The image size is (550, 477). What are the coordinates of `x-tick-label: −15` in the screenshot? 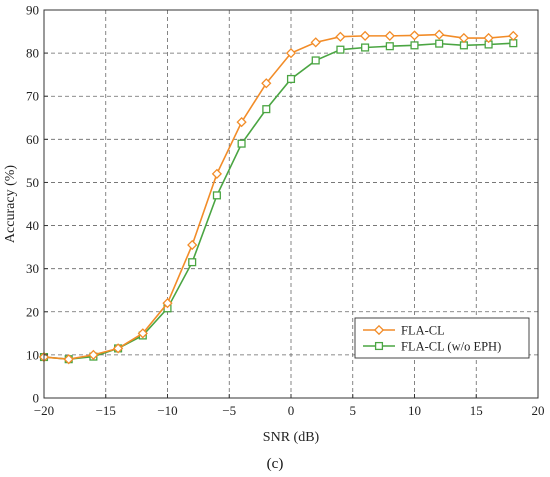 It's located at (106, 410).